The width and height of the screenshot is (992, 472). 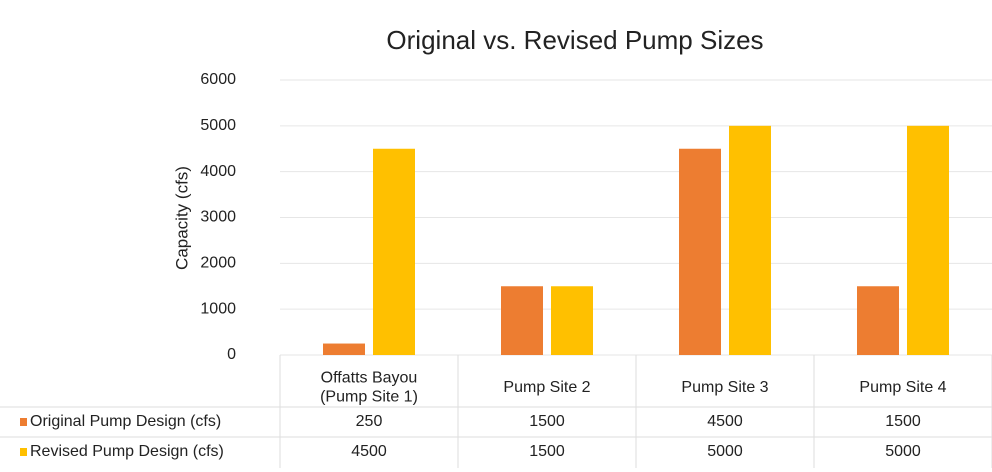 What do you see at coordinates (231, 354) in the screenshot?
I see `y-tick-label: 0` at bounding box center [231, 354].